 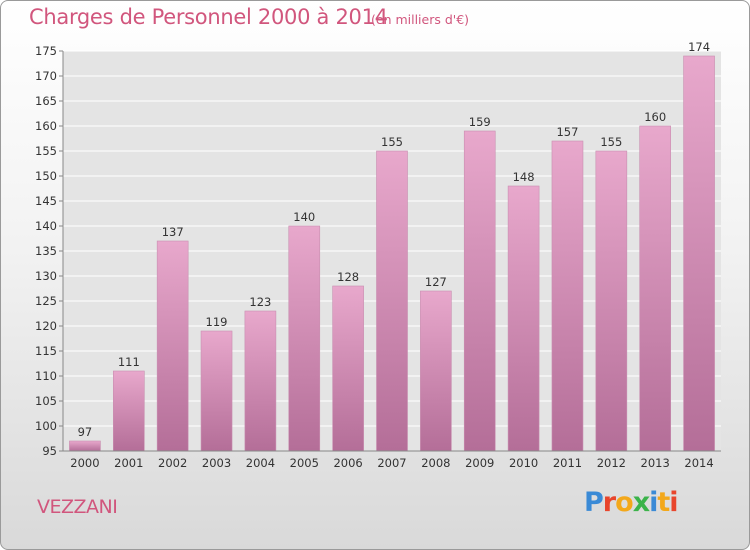 What do you see at coordinates (304, 463) in the screenshot?
I see `x-tick-label: 2005` at bounding box center [304, 463].